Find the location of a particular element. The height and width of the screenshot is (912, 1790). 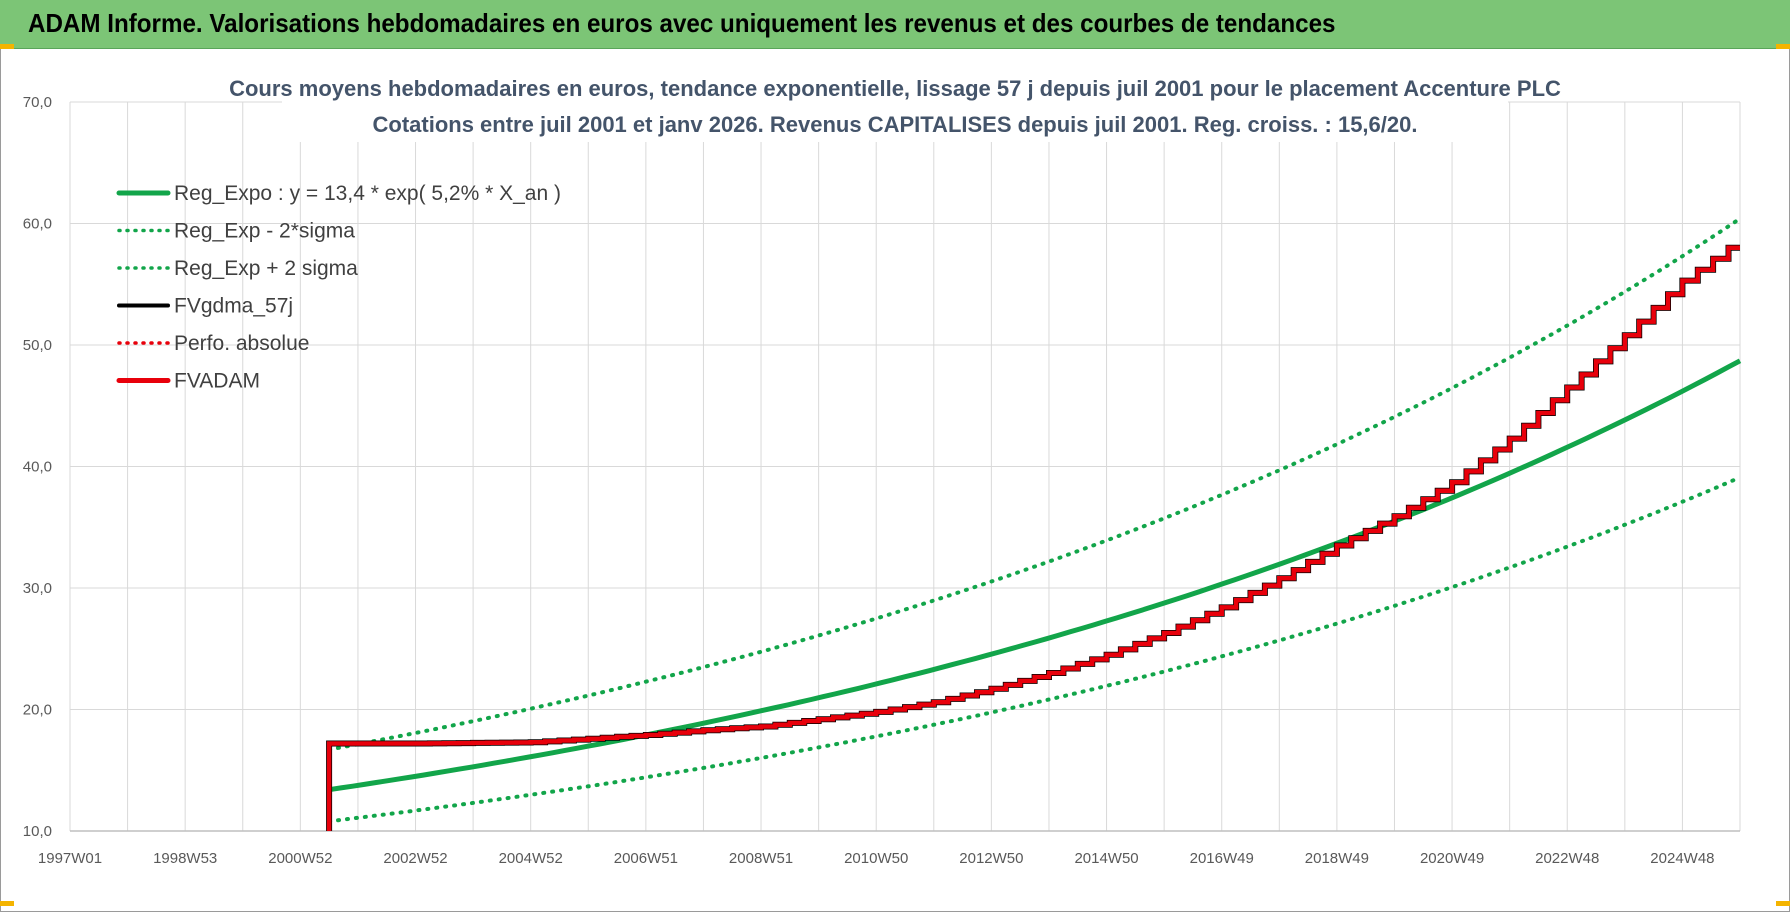

y-axis: 10,0 20,0 30,0 40,0 50,0 60,0 70,0 is located at coordinates (37, 467).